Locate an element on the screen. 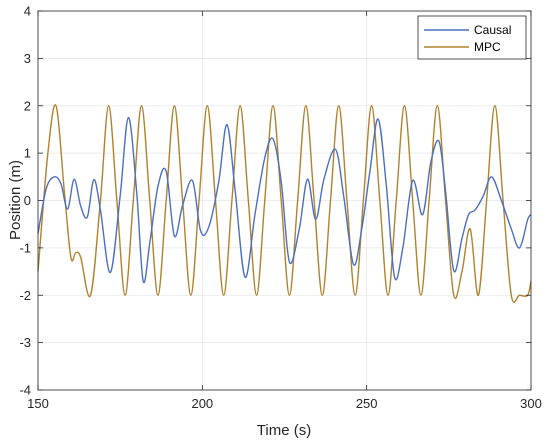 The width and height of the screenshot is (550, 444). y-tick-label: 1 is located at coordinates (27, 153).